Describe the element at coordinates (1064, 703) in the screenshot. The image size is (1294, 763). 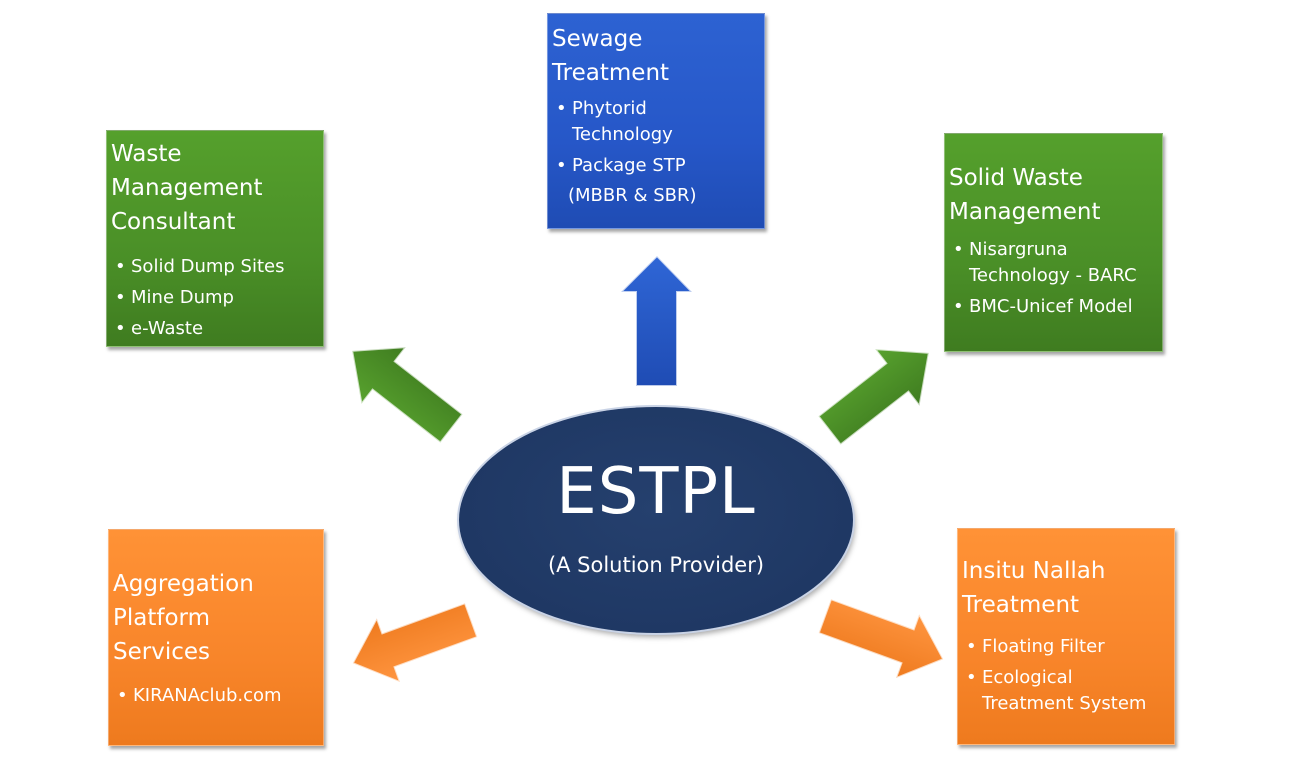
I see `list-item: Treatment System` at that location.